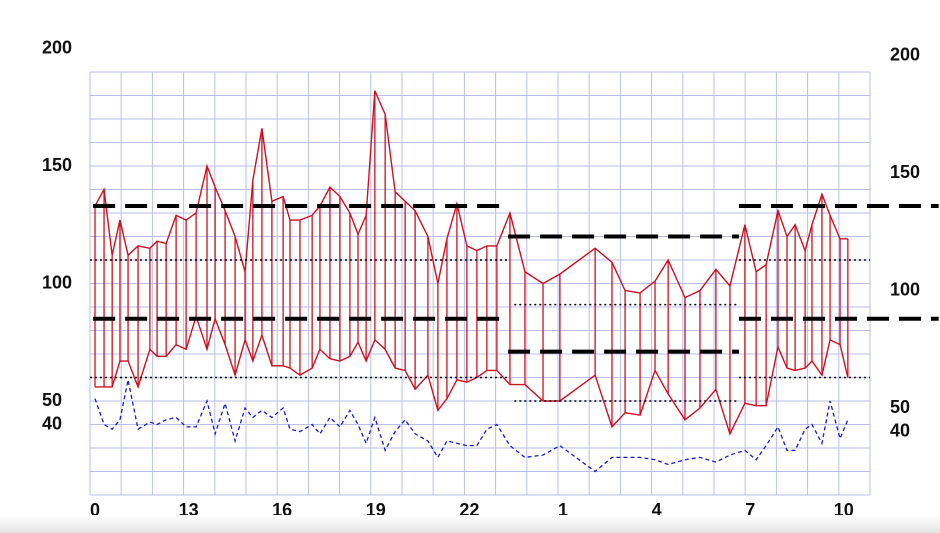 Image resolution: width=940 pixels, height=533 pixels. I want to click on y2-tick-label: 50, so click(900, 407).